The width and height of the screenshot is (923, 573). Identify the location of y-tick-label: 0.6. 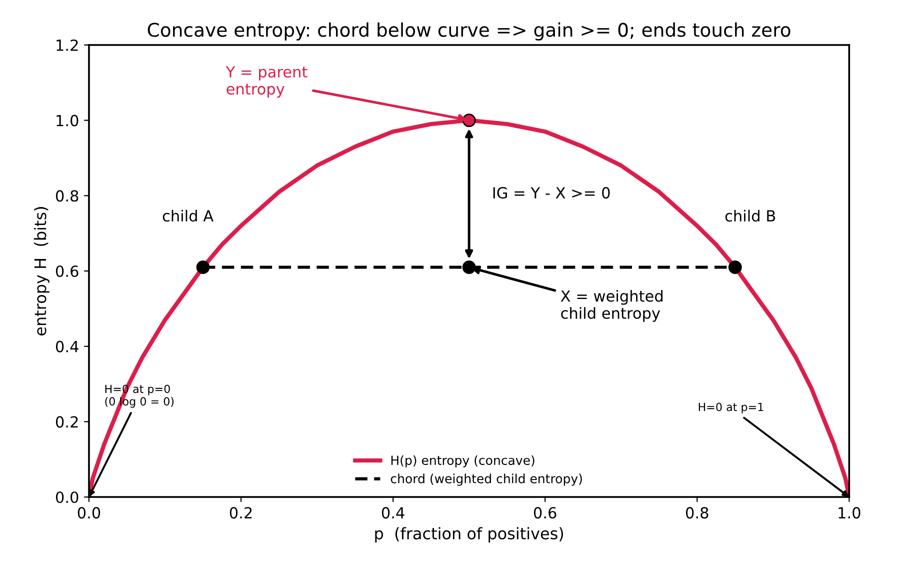
(67, 271).